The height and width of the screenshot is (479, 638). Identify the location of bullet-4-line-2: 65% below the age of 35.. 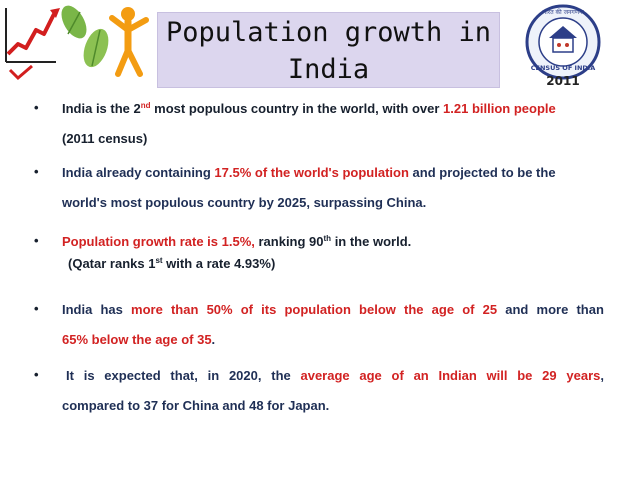
(139, 339).